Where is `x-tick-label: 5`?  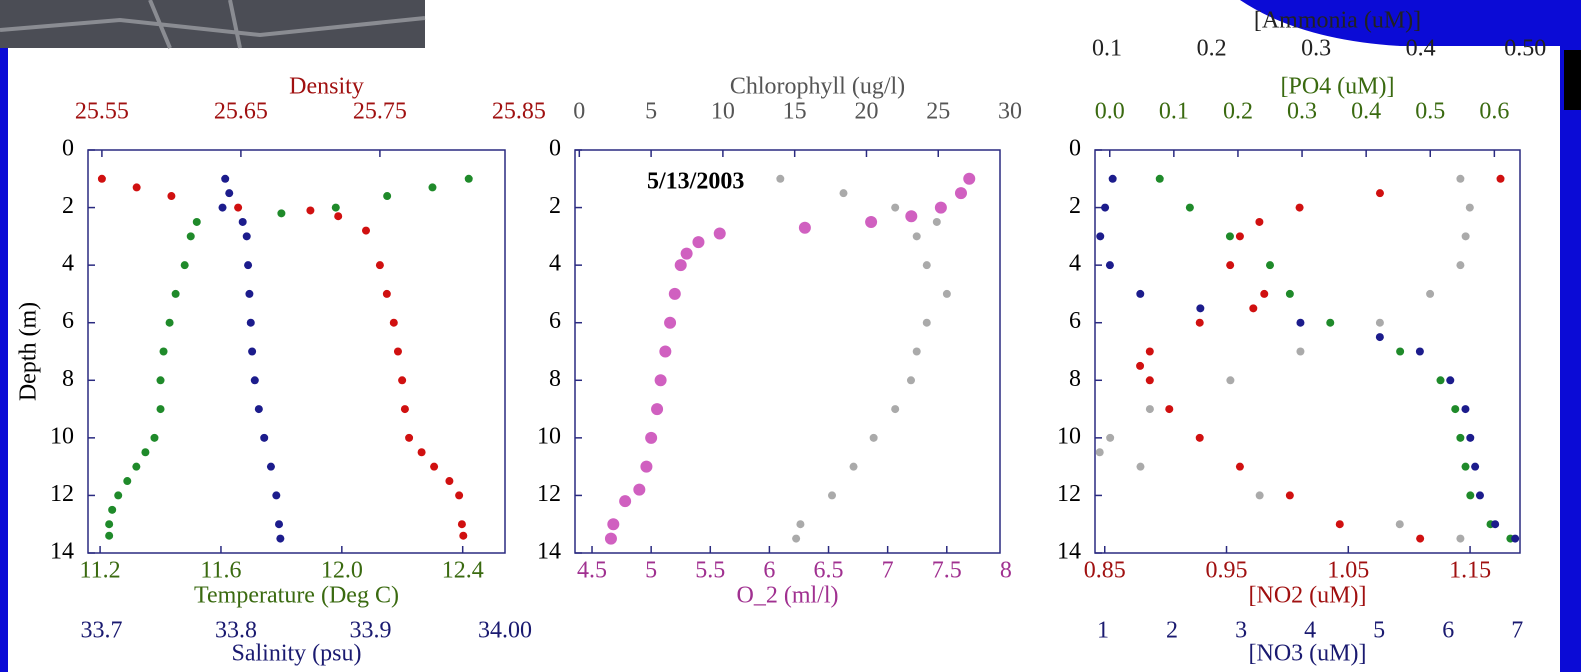 x-tick-label: 5 is located at coordinates (651, 112).